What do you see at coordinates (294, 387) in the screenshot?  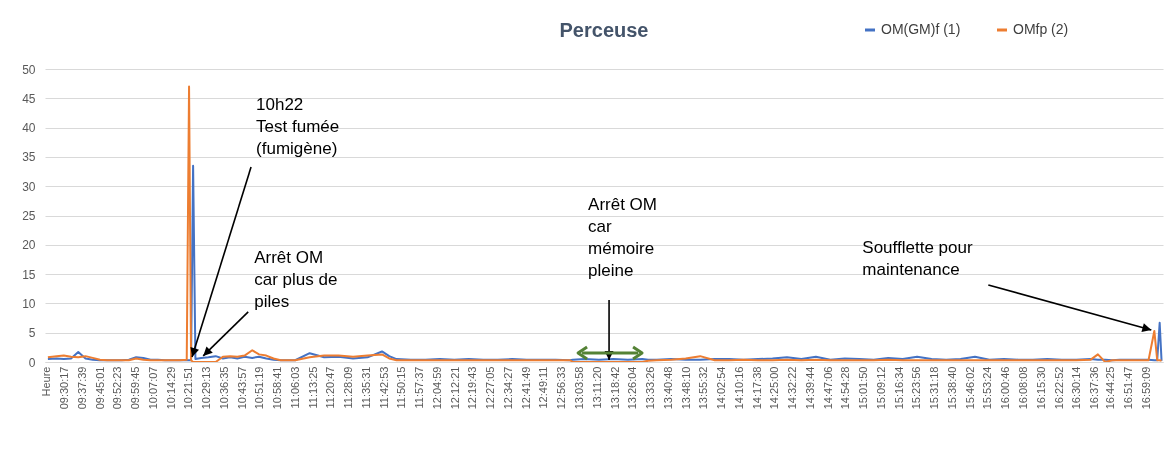 I see `x-tick-label: 11:06:03` at bounding box center [294, 387].